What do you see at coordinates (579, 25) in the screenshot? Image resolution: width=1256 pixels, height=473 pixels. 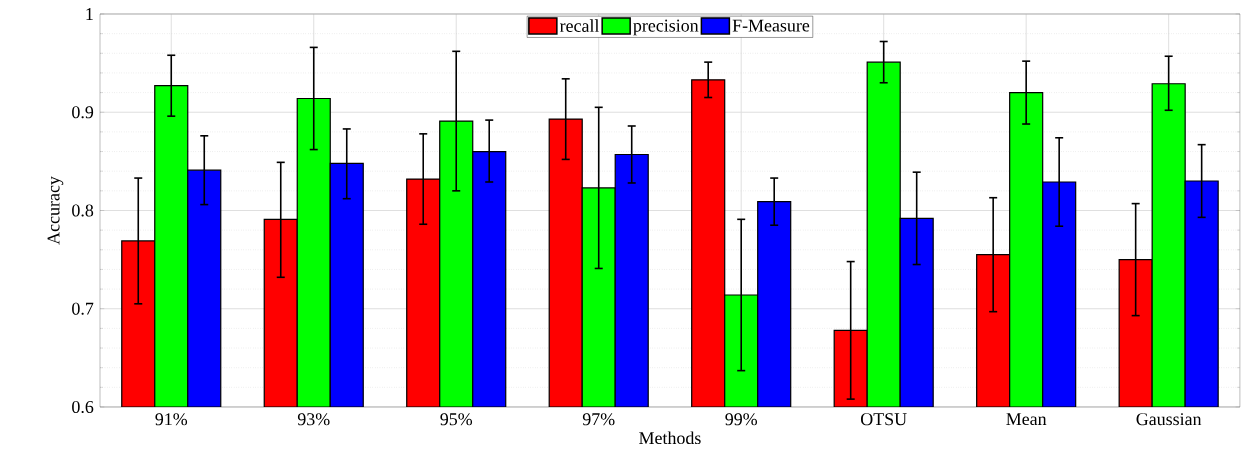 I see `legend-label: recall` at bounding box center [579, 25].